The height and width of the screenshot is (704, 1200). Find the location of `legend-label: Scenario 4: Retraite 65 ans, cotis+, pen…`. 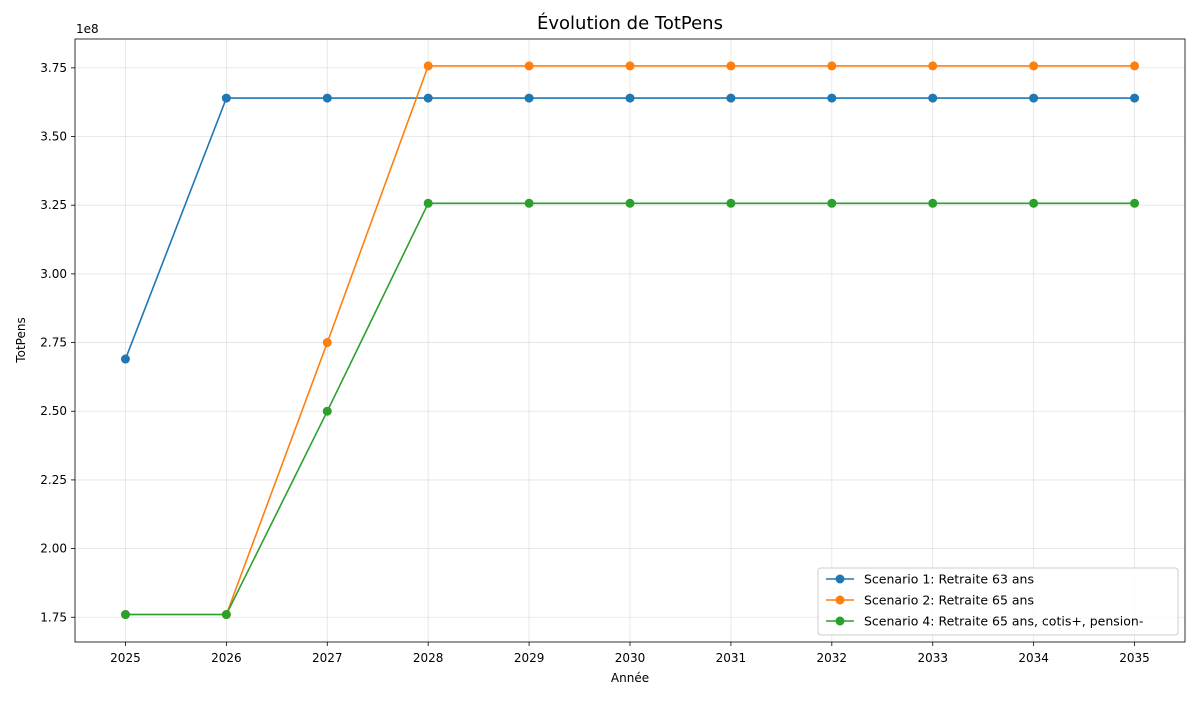

legend-label: Scenario 4: Retraite 65 ans, cotis+, pen… is located at coordinates (1003, 621).